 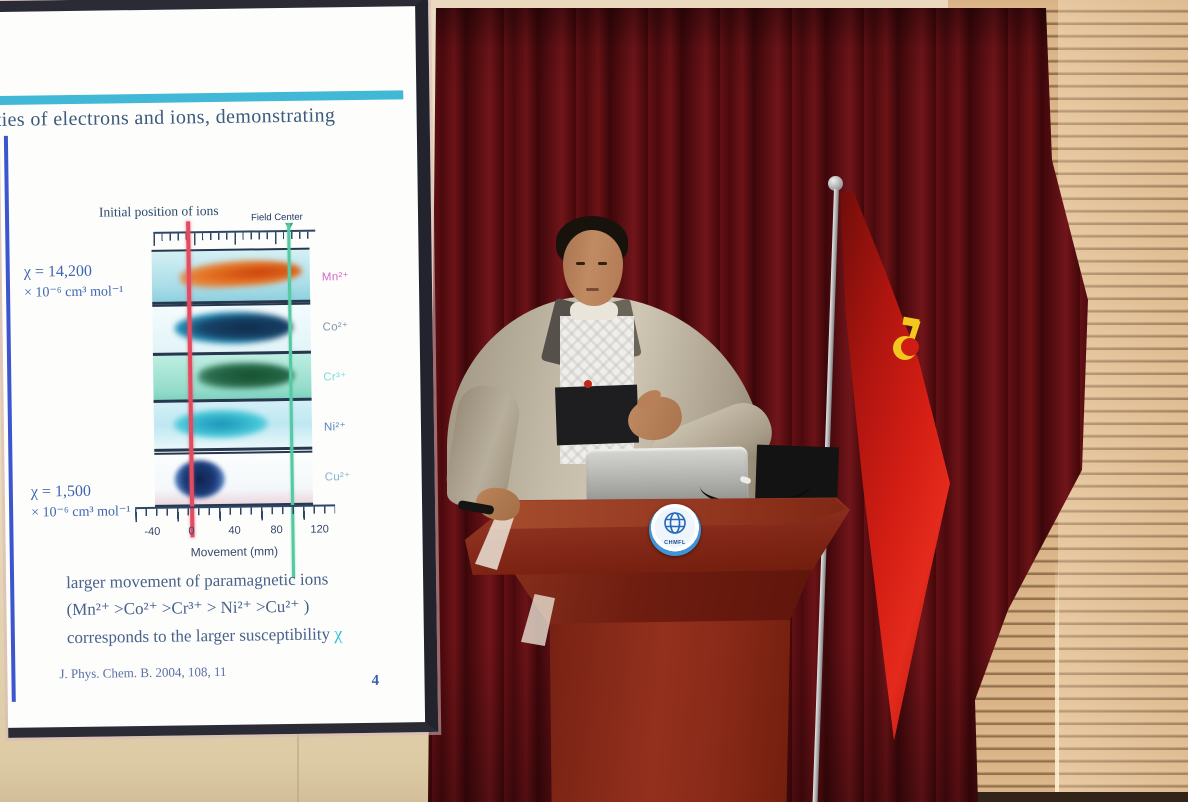 I want to click on lapel-microphone, so click(x=588, y=384).